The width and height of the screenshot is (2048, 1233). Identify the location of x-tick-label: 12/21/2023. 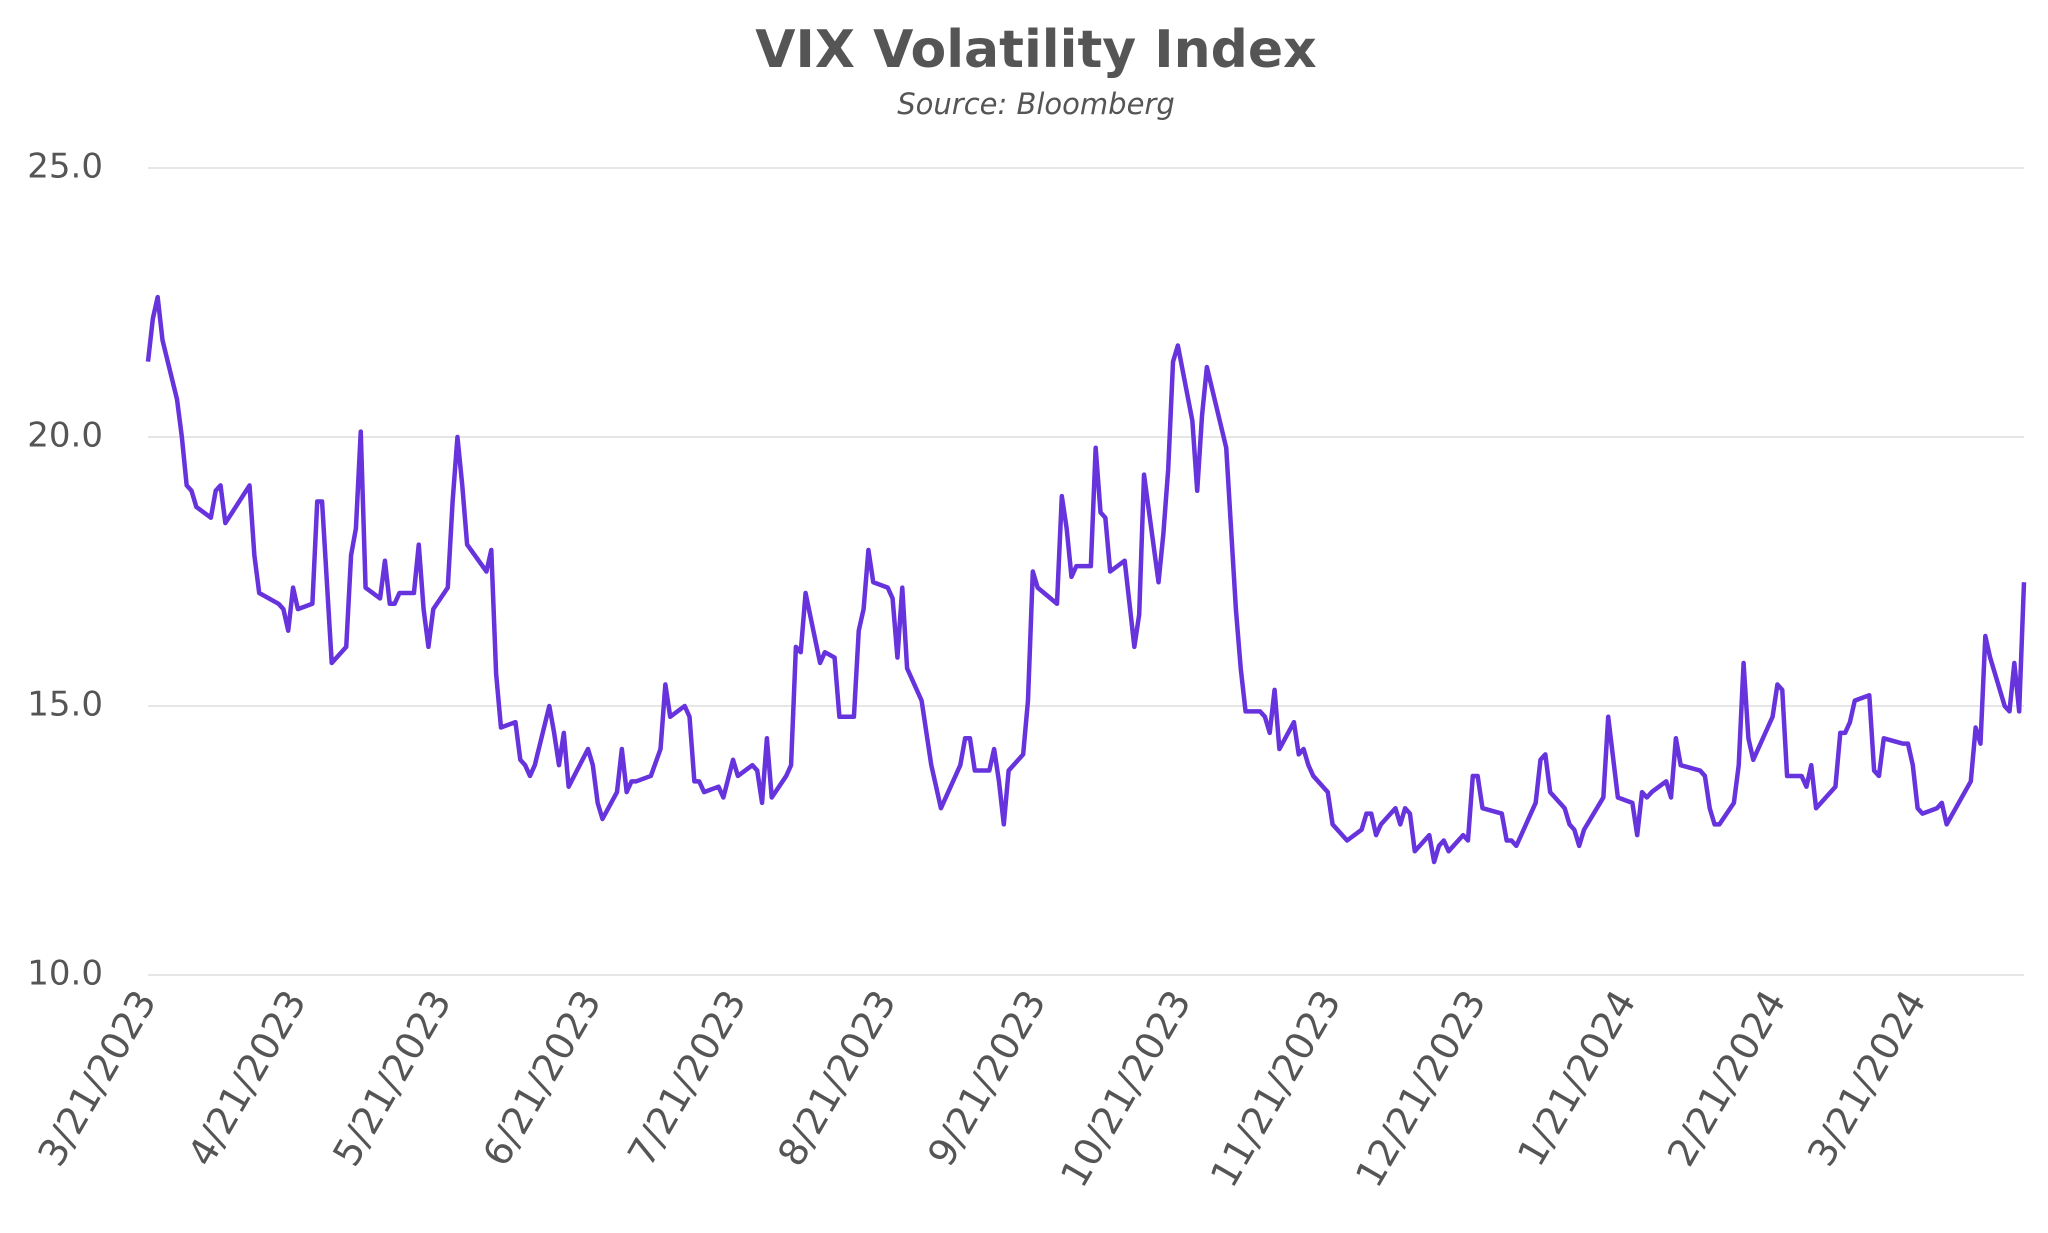
(1421, 1089).